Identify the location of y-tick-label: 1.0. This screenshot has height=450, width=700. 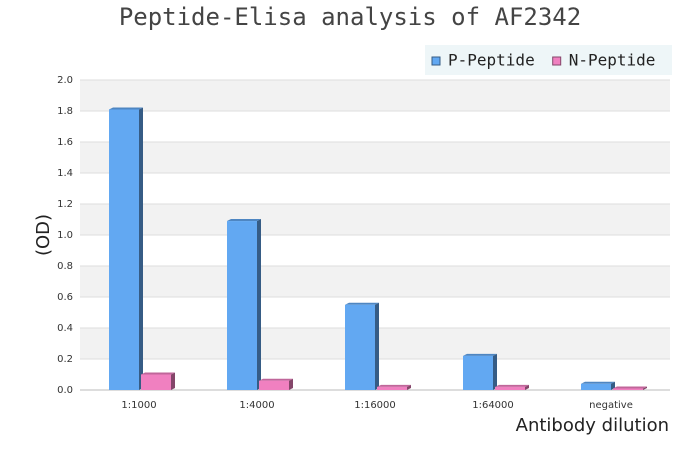
(65, 235).